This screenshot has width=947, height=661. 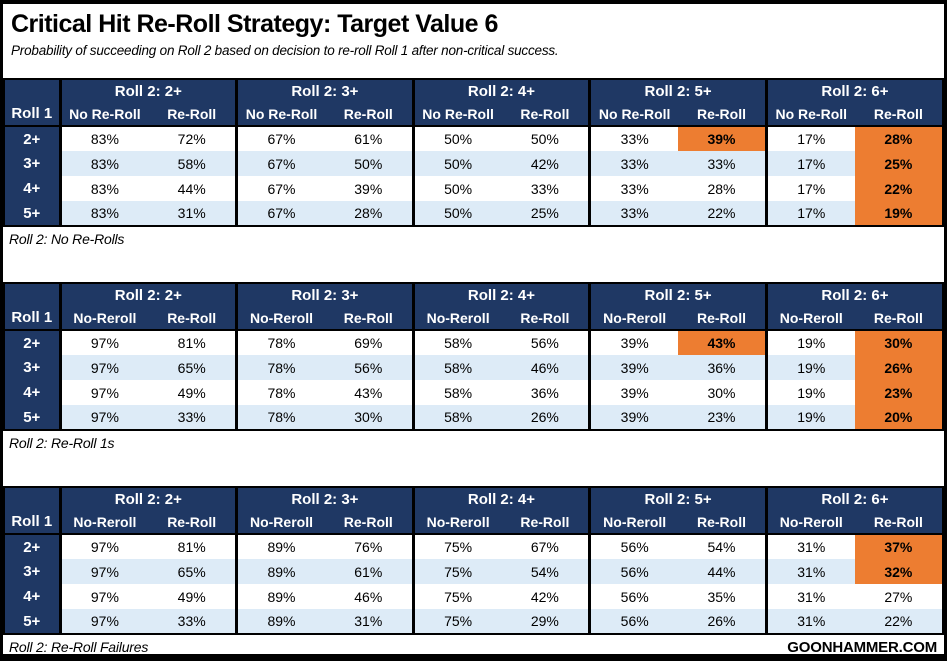 What do you see at coordinates (721, 571) in the screenshot?
I see `value-cell: 44%` at bounding box center [721, 571].